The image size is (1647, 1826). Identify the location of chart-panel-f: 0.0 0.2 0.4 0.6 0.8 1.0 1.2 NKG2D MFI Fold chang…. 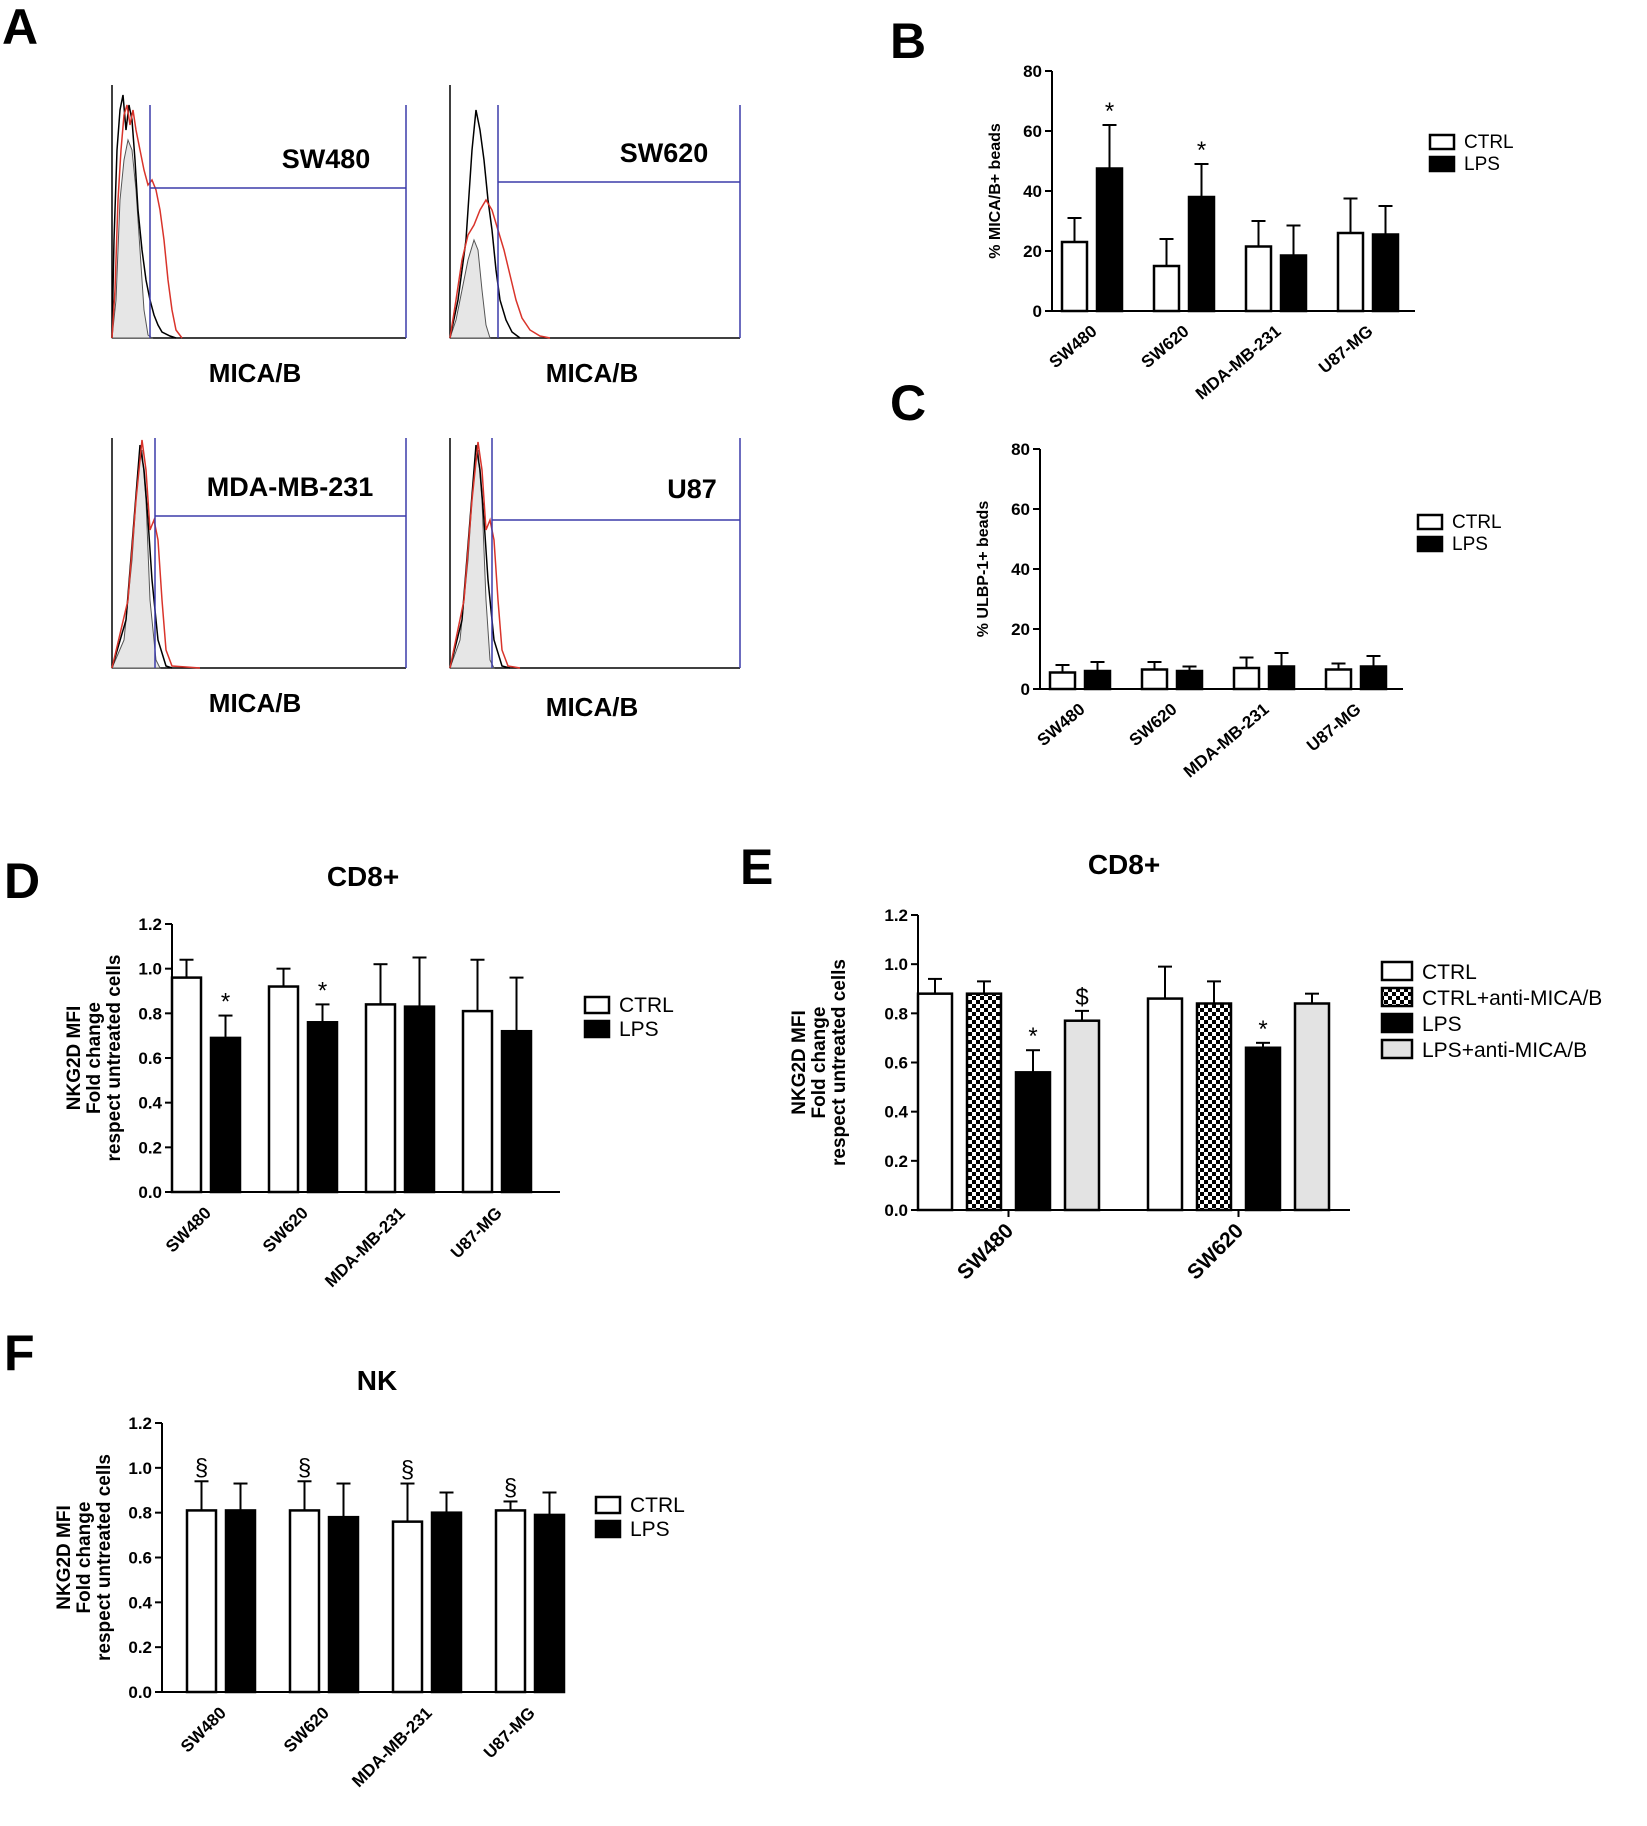
(369, 1578).